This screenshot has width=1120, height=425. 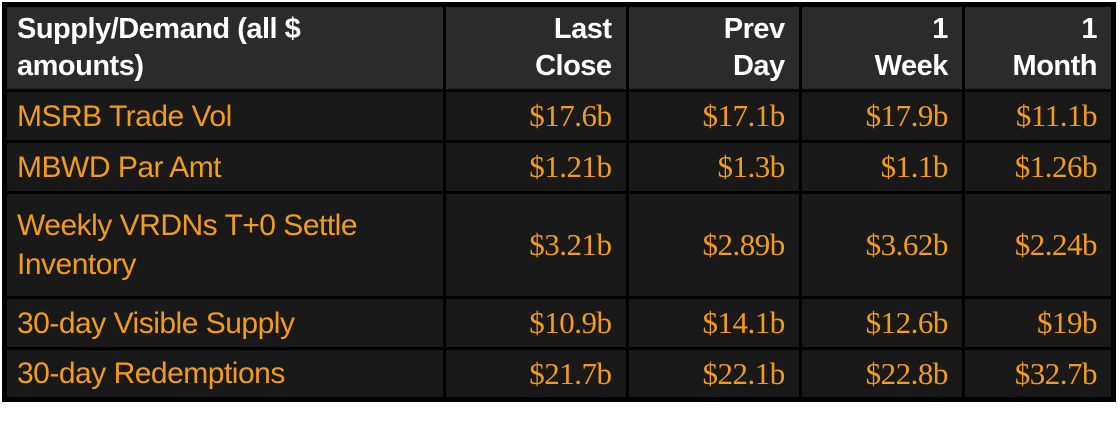 What do you see at coordinates (536, 47) in the screenshot?
I see `column-header-last-close: Last Close` at bounding box center [536, 47].